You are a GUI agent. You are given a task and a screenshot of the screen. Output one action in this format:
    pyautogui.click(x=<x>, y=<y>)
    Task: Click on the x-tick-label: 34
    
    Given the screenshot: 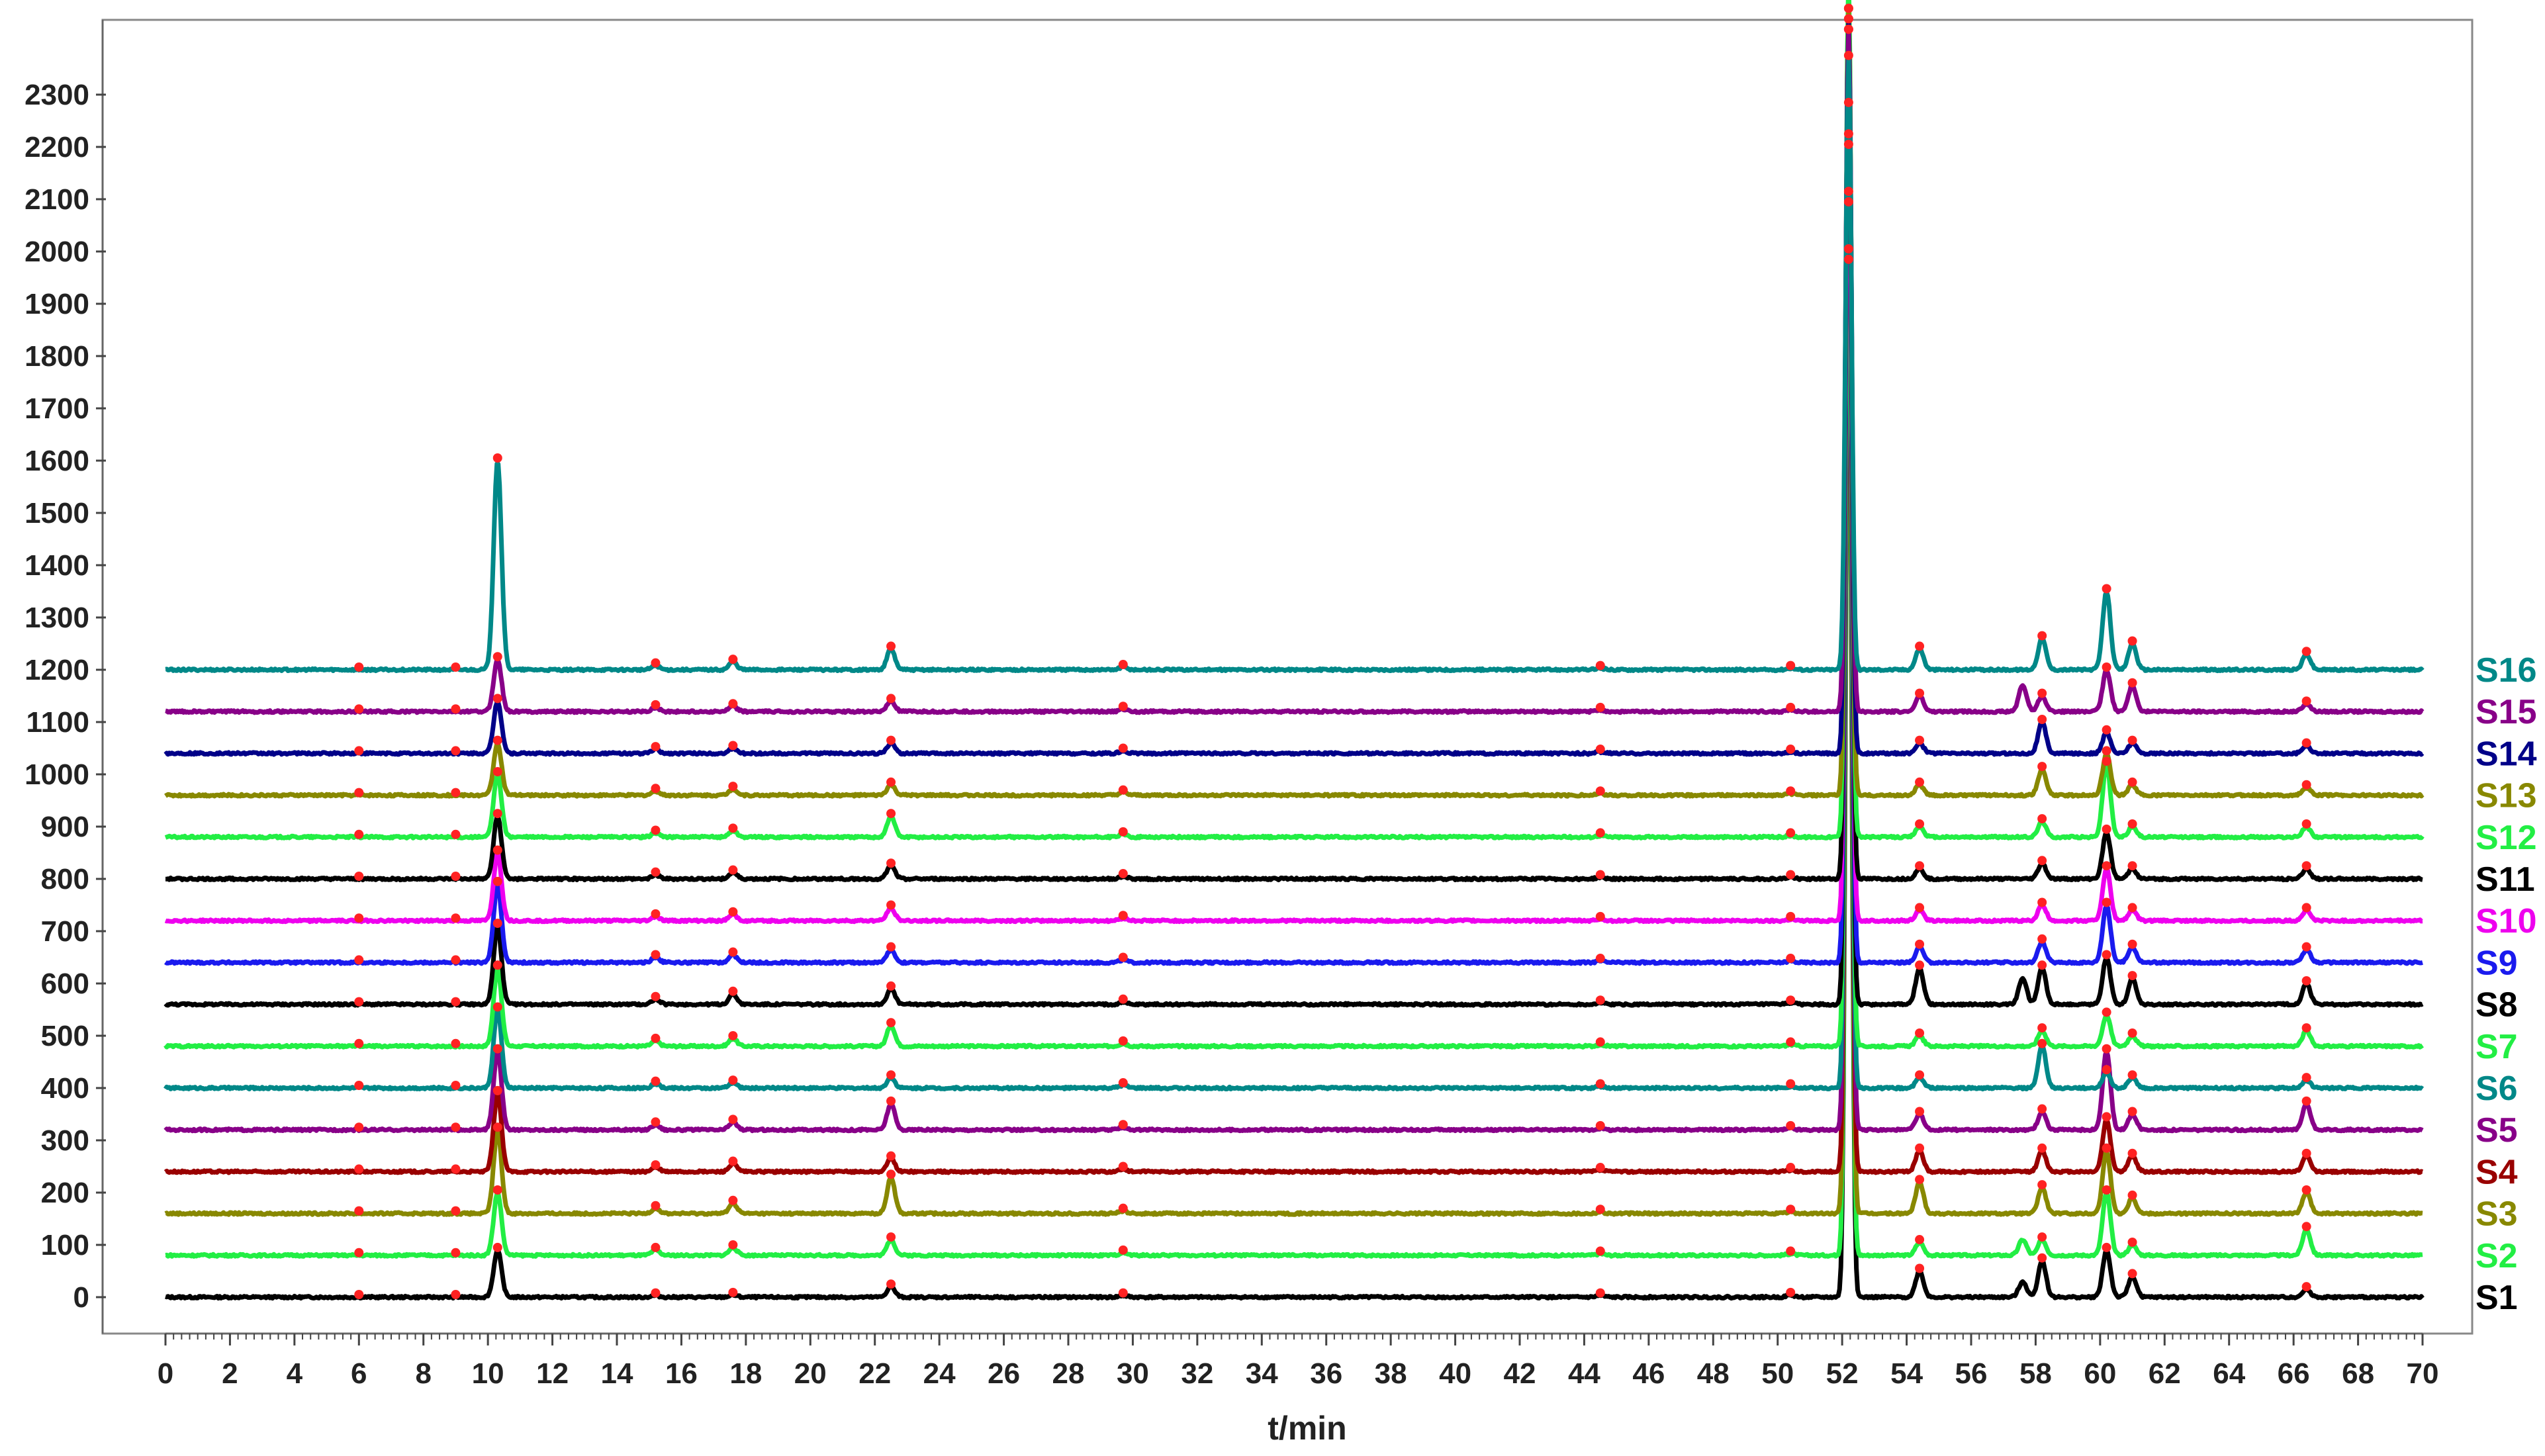 What is the action you would take?
    pyautogui.click(x=1262, y=1373)
    